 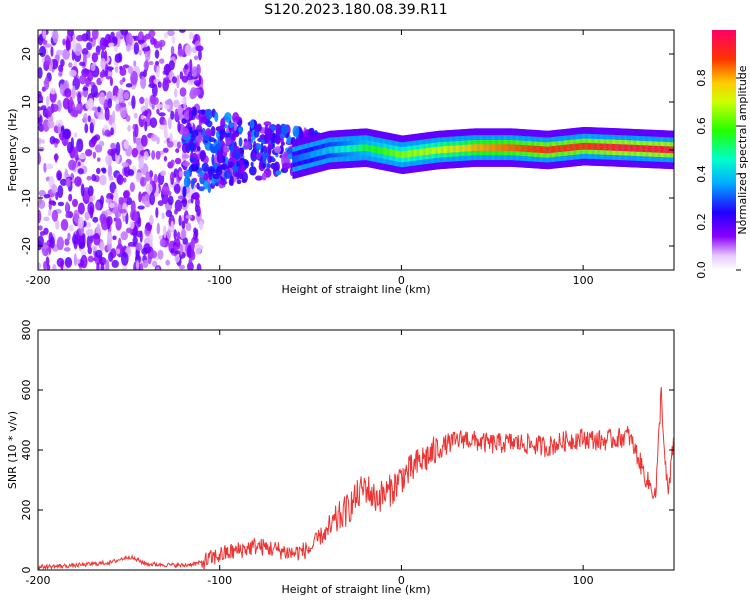 What do you see at coordinates (742, 149) in the screenshot?
I see `colorbar-label: Normalized spectral amplitude` at bounding box center [742, 149].